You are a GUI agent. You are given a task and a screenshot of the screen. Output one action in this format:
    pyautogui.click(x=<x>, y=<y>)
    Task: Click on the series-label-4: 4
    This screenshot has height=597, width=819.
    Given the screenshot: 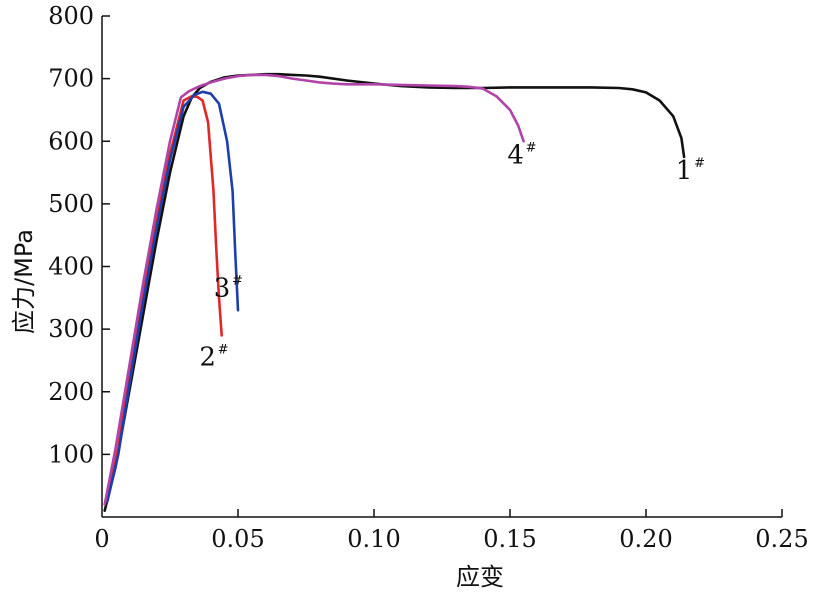 What is the action you would take?
    pyautogui.click(x=515, y=155)
    